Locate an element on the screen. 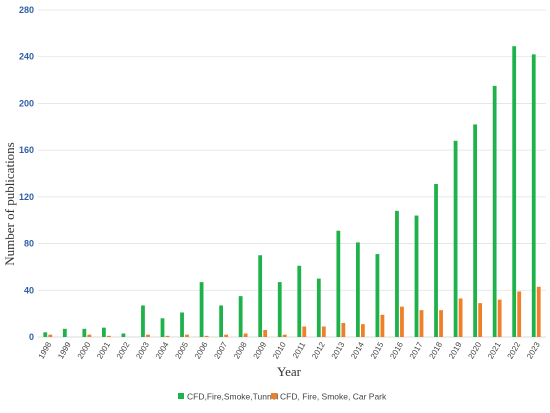 The height and width of the screenshot is (413, 550). x-tick-label: 2022 is located at coordinates (514, 350).